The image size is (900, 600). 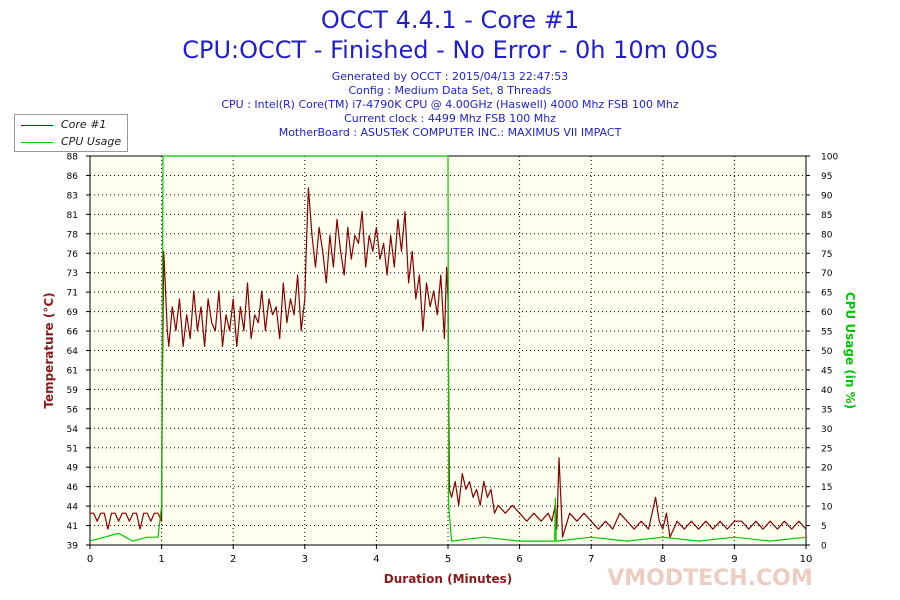 I want to click on y-right-tick-label: 100, so click(x=829, y=158).